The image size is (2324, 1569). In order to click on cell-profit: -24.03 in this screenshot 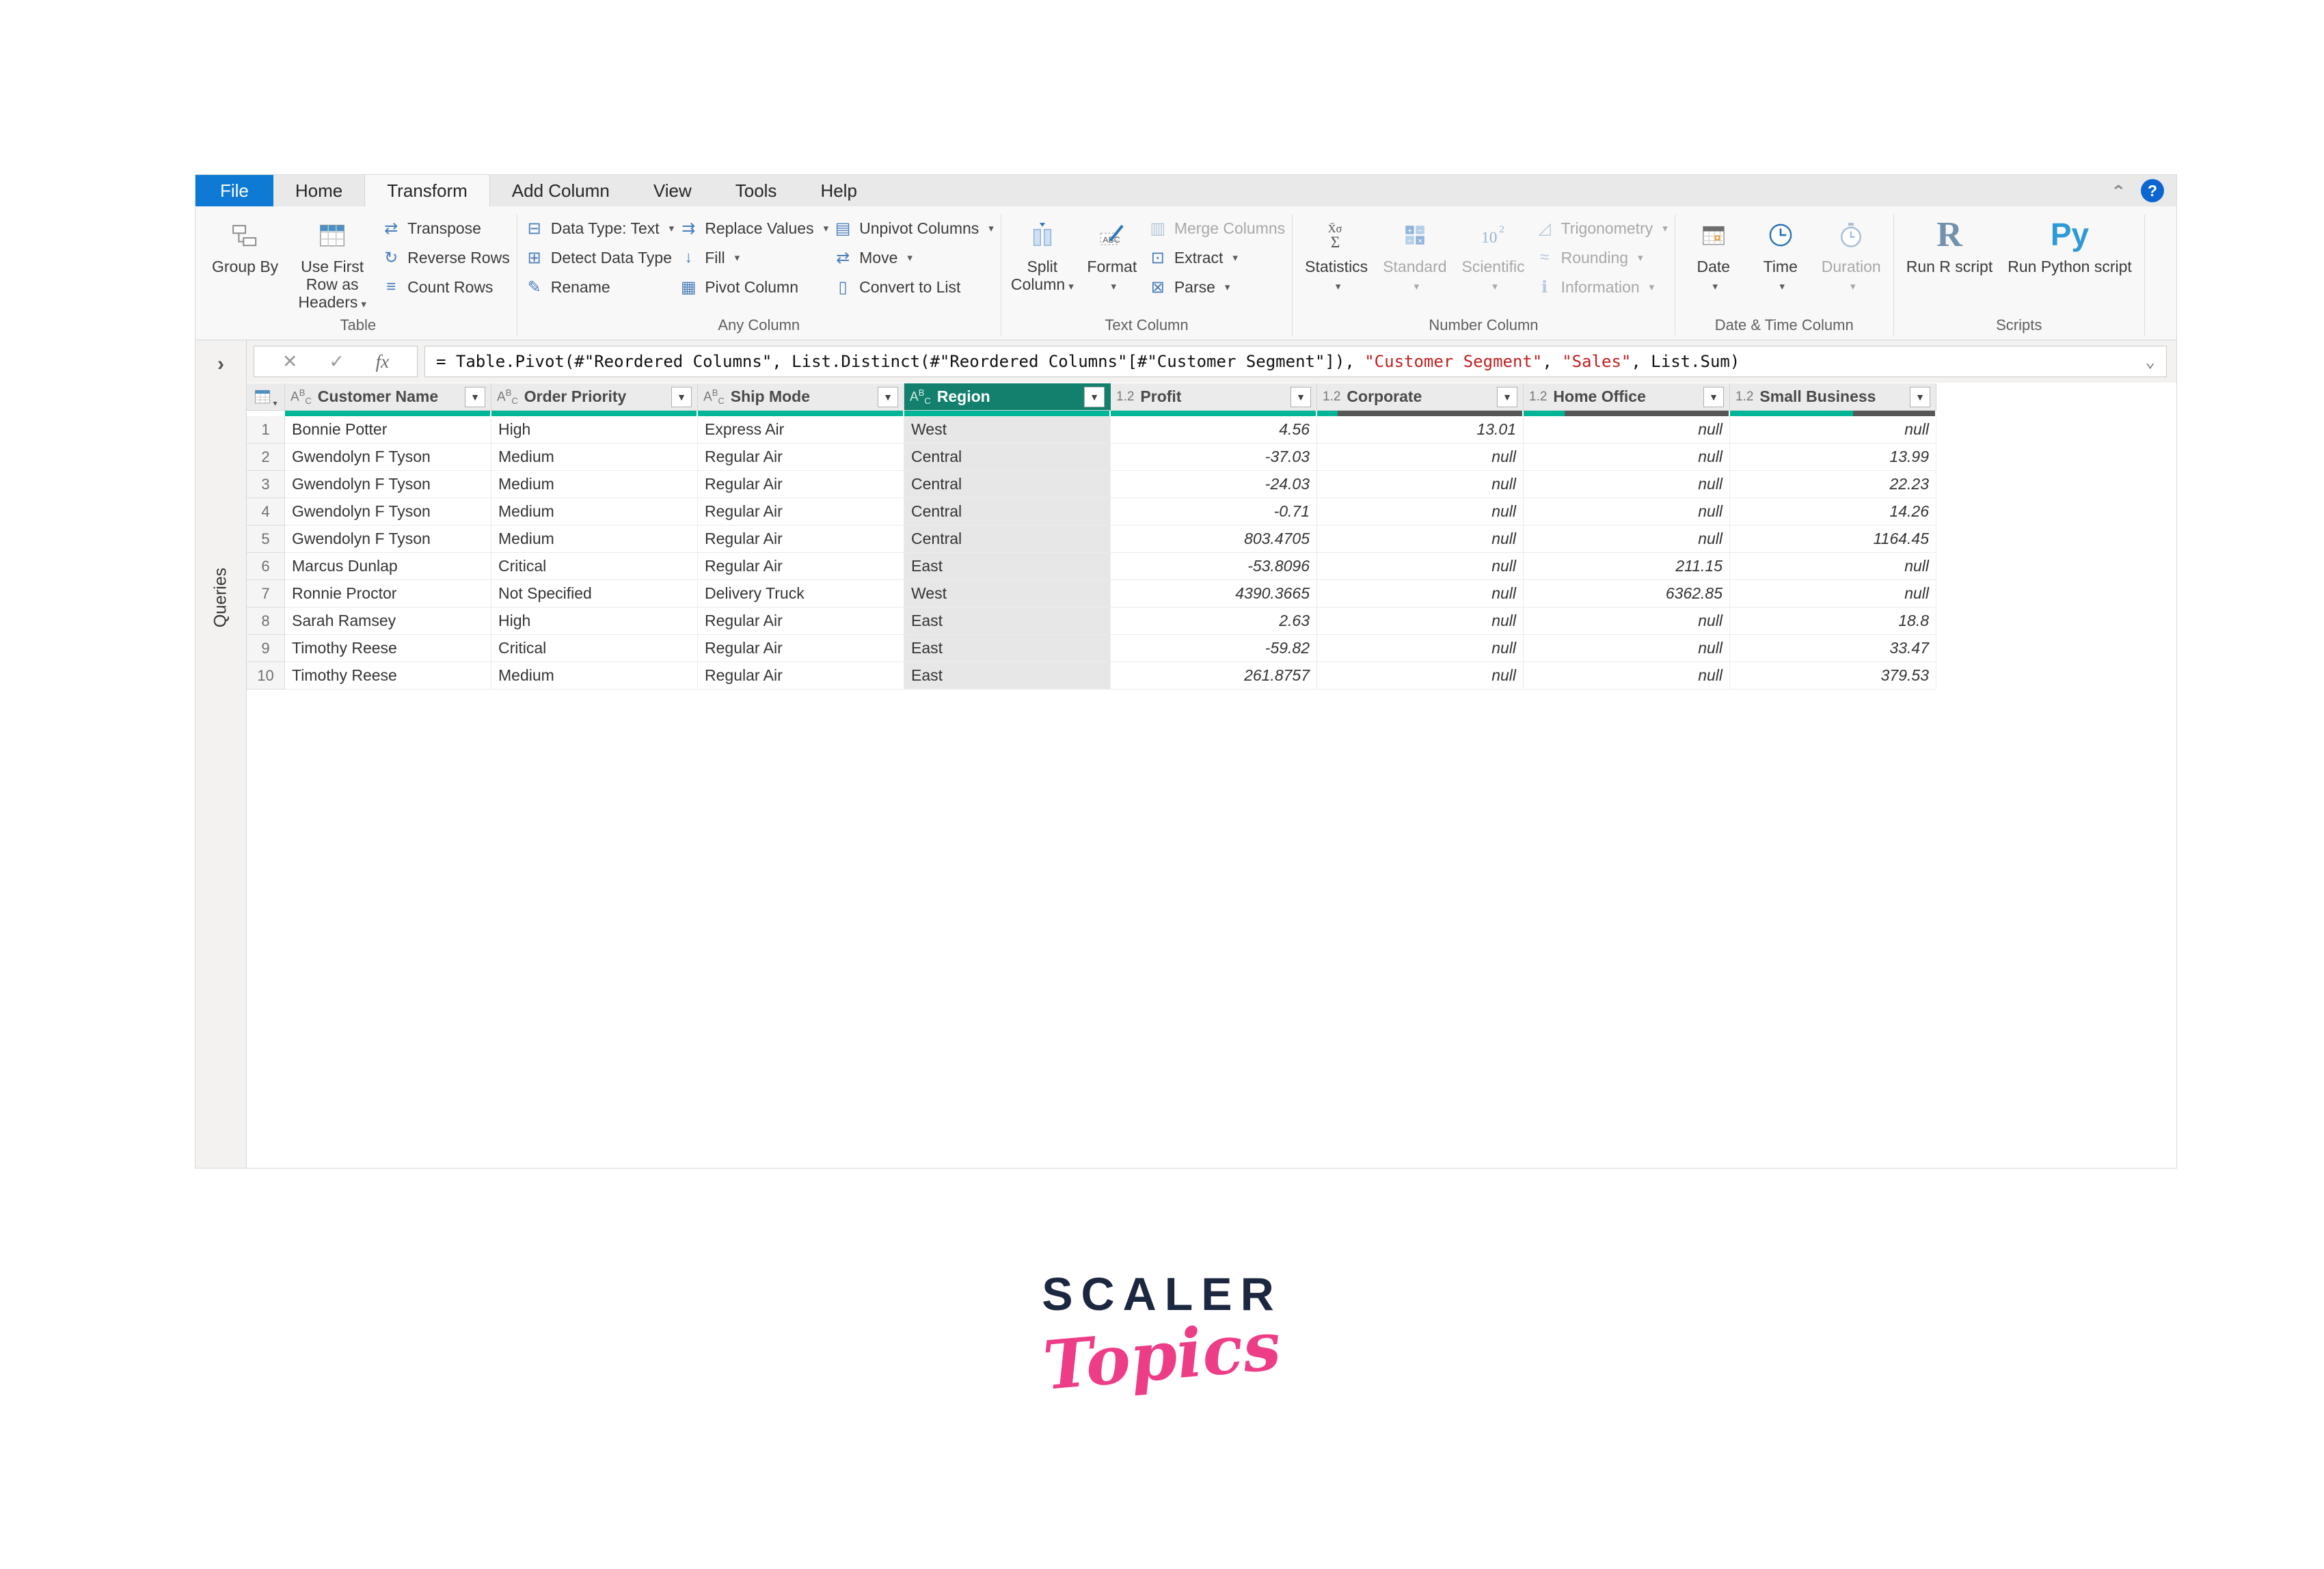, I will do `click(1214, 485)`.